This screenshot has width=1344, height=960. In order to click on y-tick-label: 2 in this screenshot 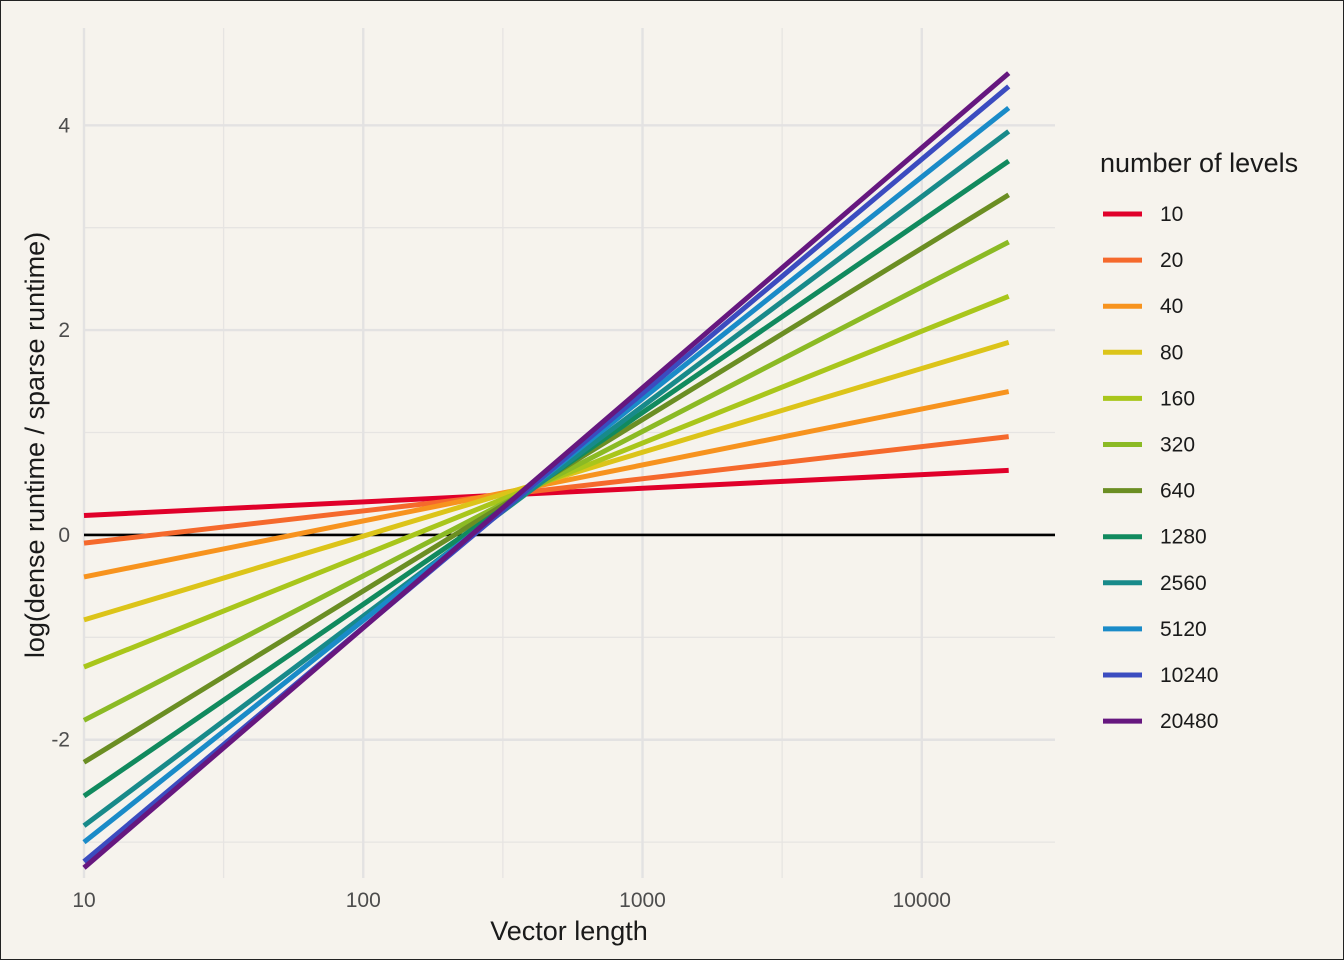, I will do `click(64, 330)`.